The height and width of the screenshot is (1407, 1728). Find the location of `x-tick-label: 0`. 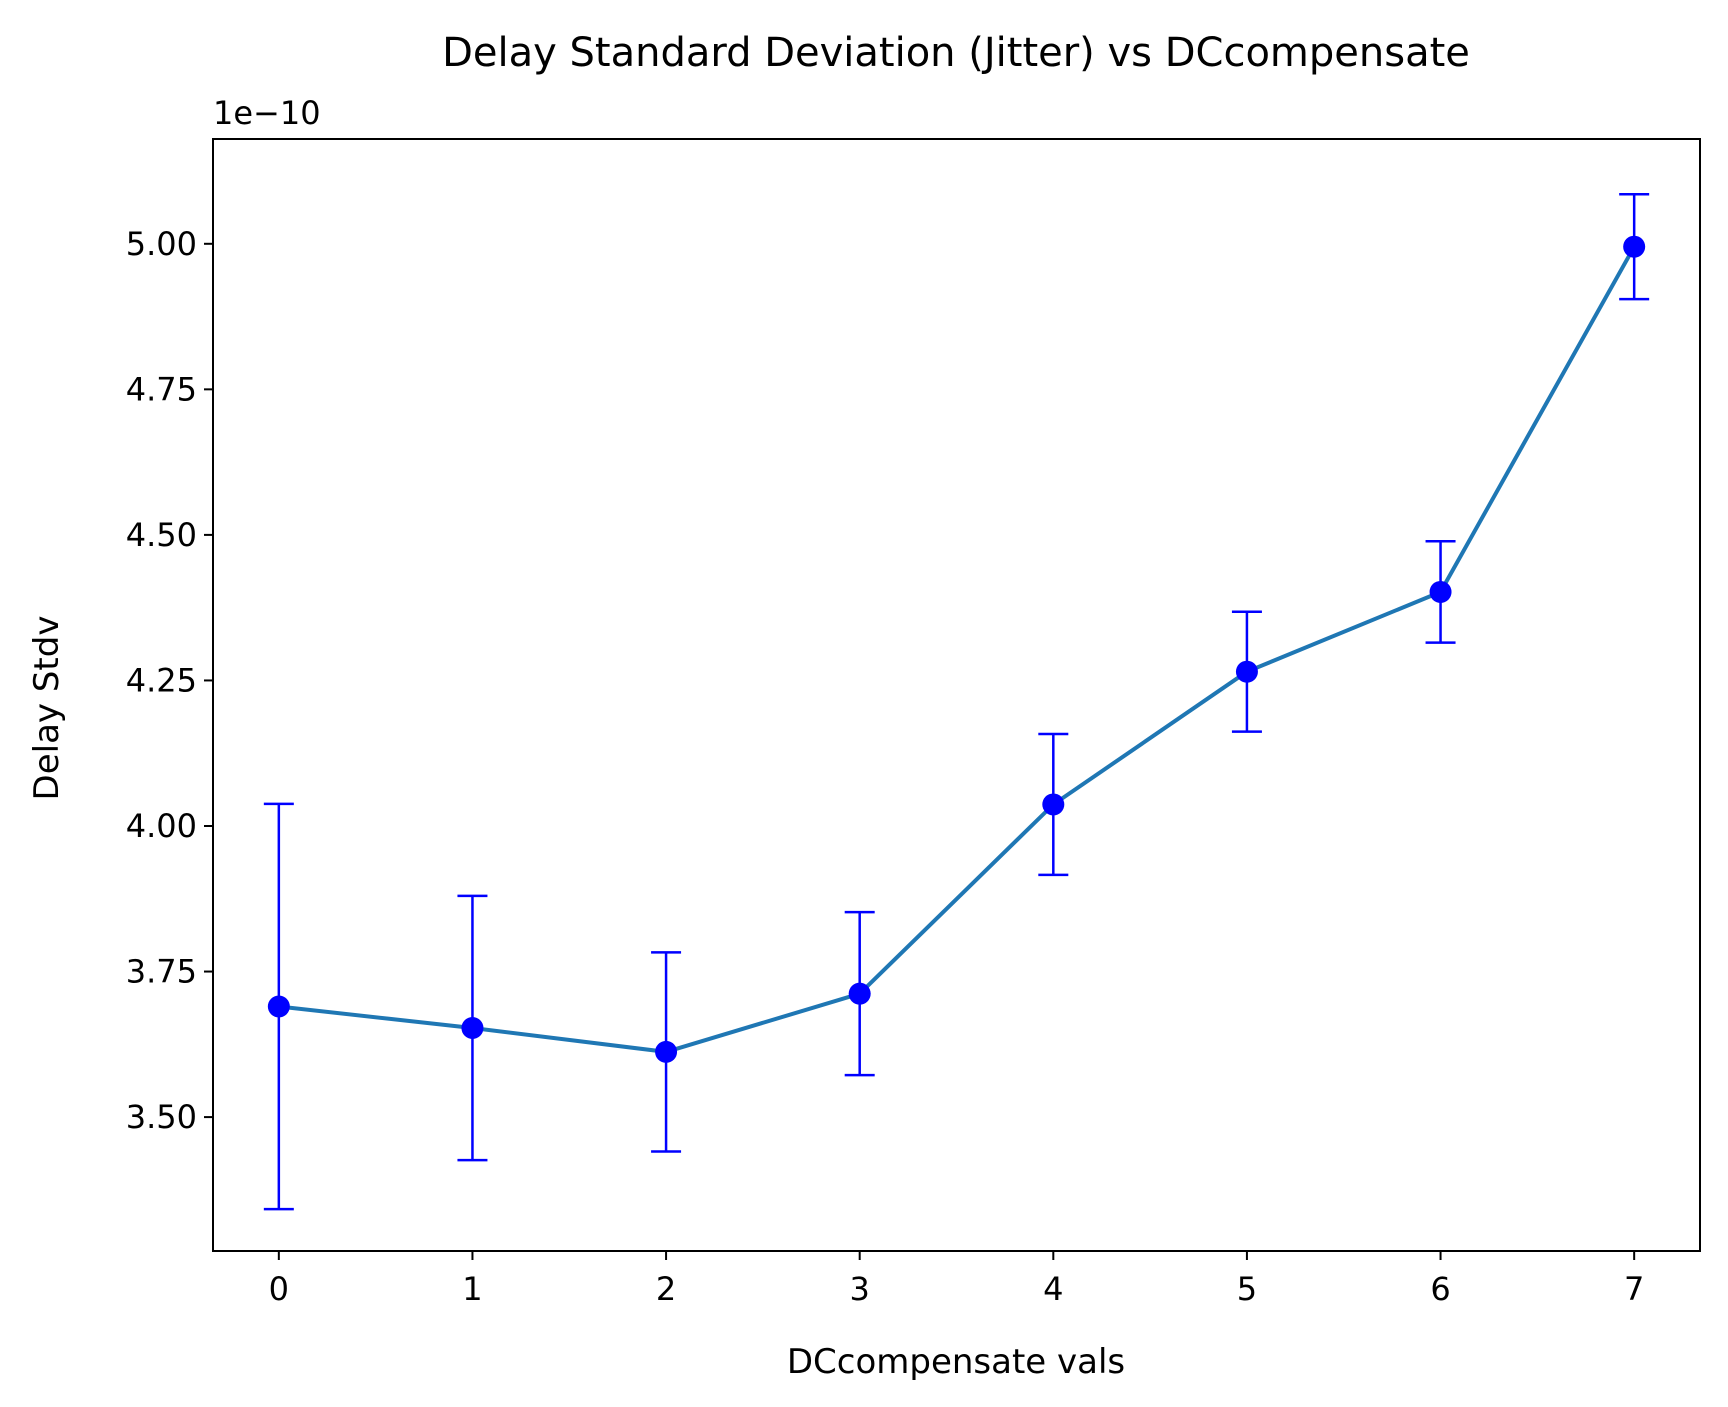

x-tick-label: 0 is located at coordinates (279, 1289).